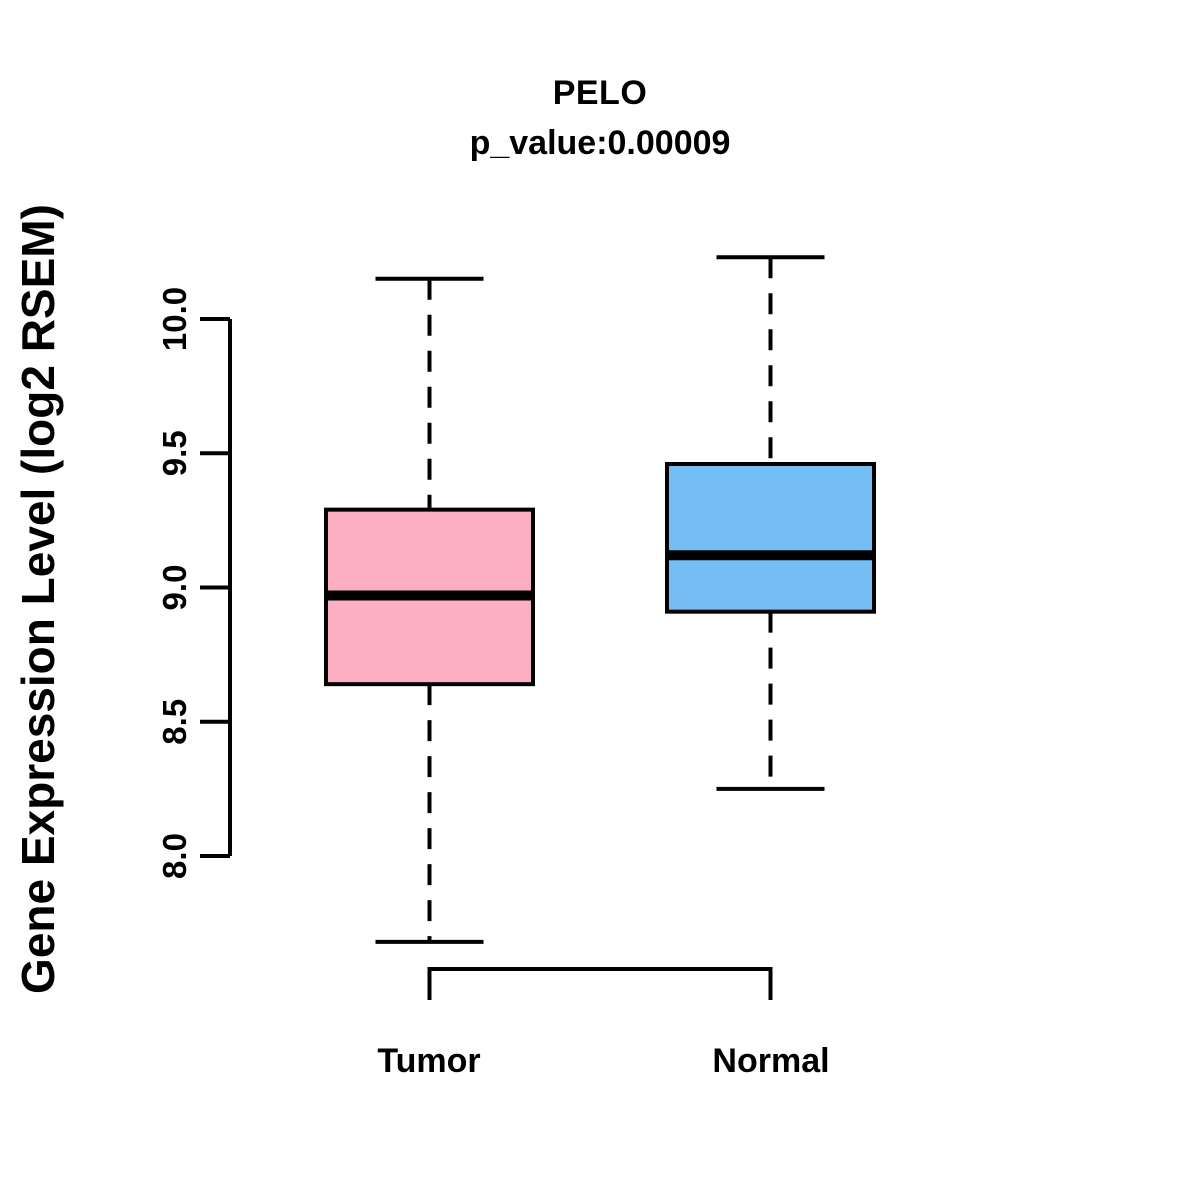 This screenshot has height=1200, width=1200. What do you see at coordinates (600, 93) in the screenshot?
I see `chart-title: PELO` at bounding box center [600, 93].